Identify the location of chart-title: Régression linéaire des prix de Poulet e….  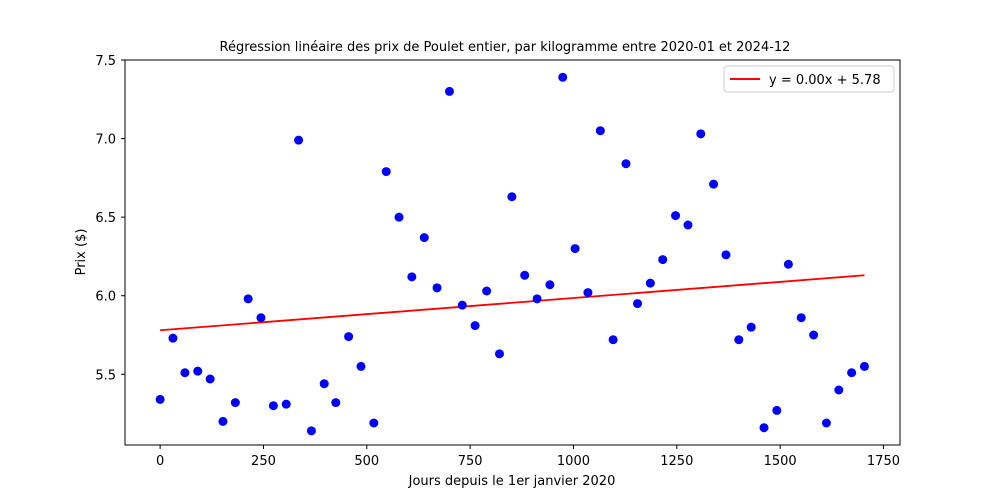
(505, 47).